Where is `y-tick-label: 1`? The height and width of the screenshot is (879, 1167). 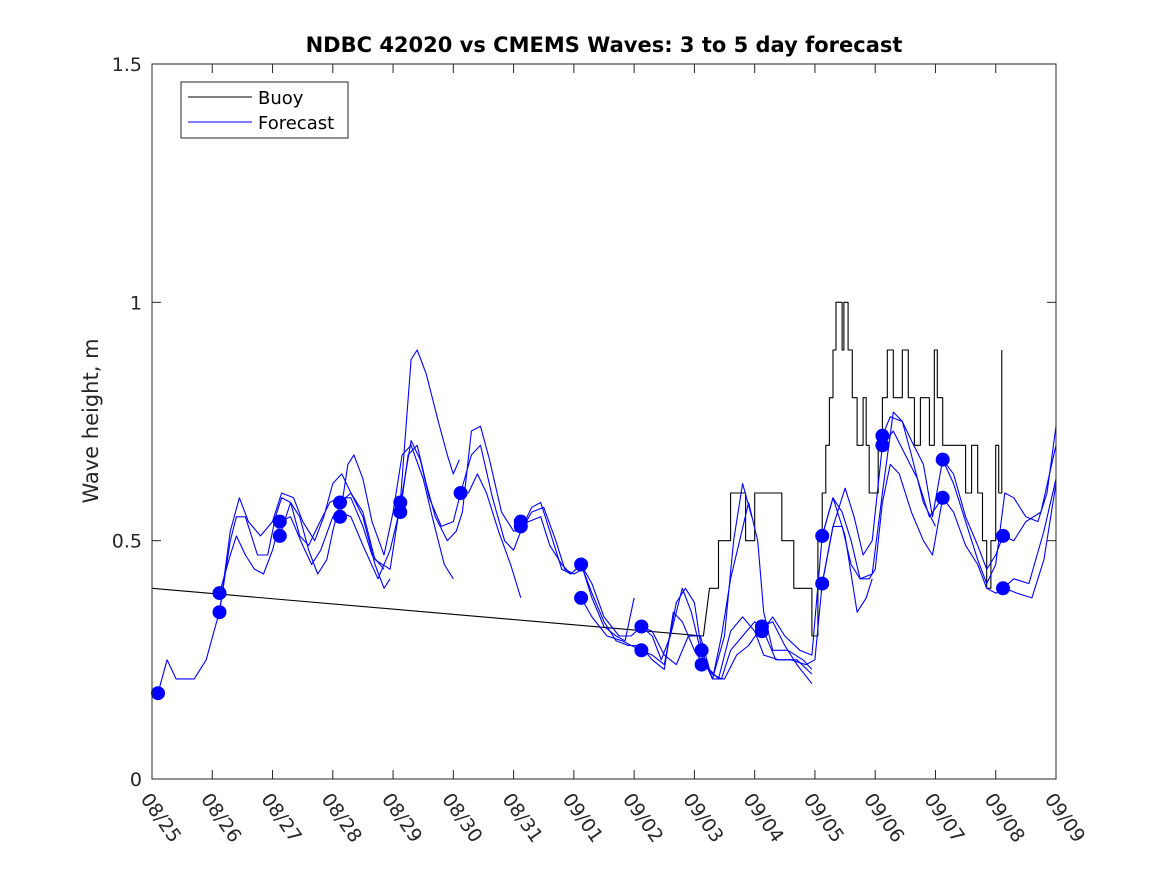
y-tick-label: 1 is located at coordinates (136, 303).